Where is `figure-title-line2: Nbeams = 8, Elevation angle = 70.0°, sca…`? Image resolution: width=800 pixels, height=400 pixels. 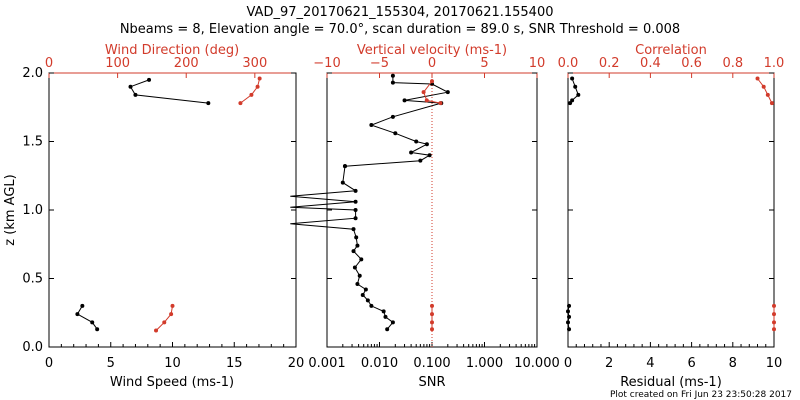
figure-title-line2: Nbeams = 8, Elevation angle = 70.0°, sca… is located at coordinates (400, 29).